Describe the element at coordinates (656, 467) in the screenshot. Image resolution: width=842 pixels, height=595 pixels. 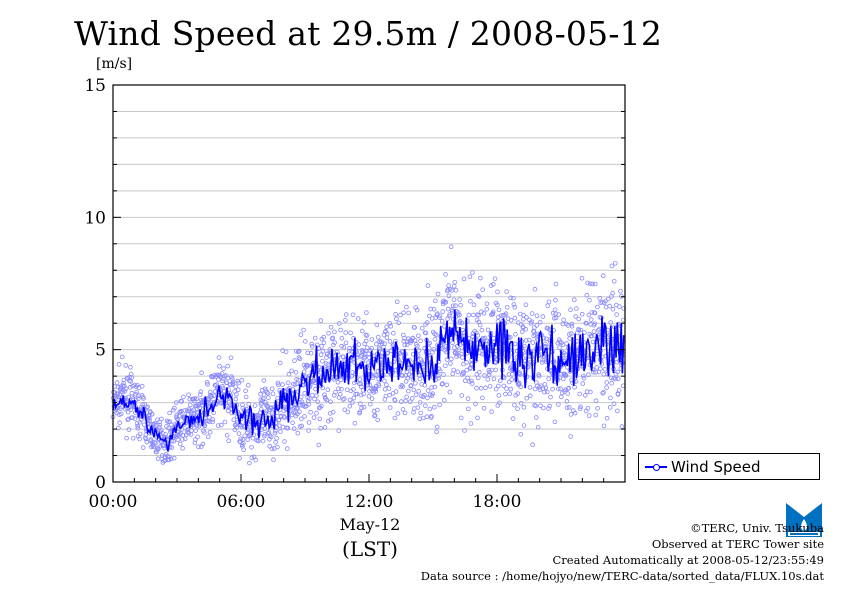
I see `legend-swatch` at that location.